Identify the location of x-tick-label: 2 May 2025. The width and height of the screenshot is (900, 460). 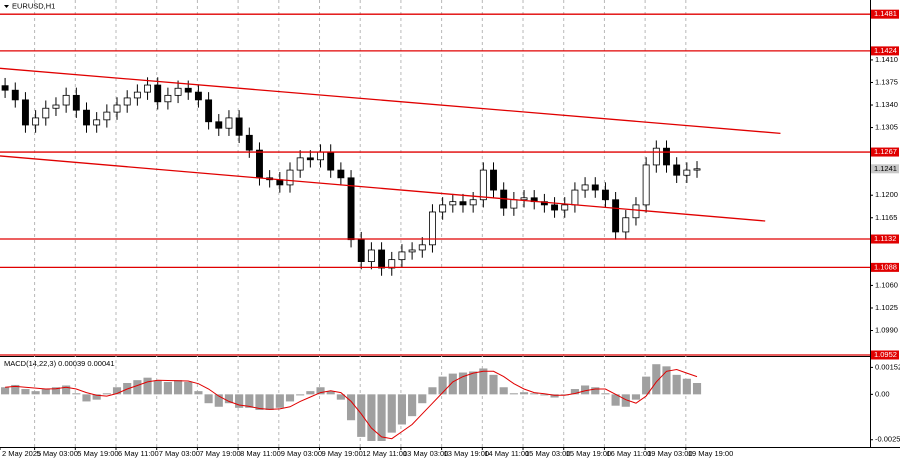
(21, 453).